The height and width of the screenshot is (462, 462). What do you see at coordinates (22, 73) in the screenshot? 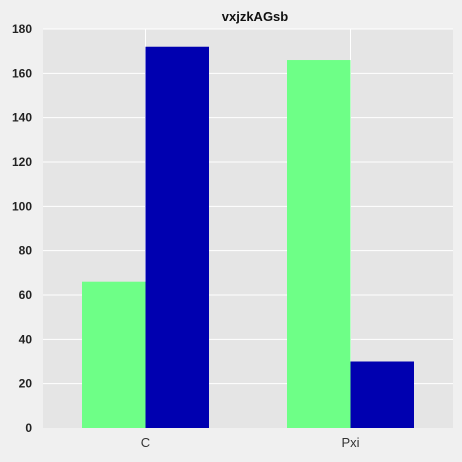
I see `y-tick-label-160: 160` at bounding box center [22, 73].